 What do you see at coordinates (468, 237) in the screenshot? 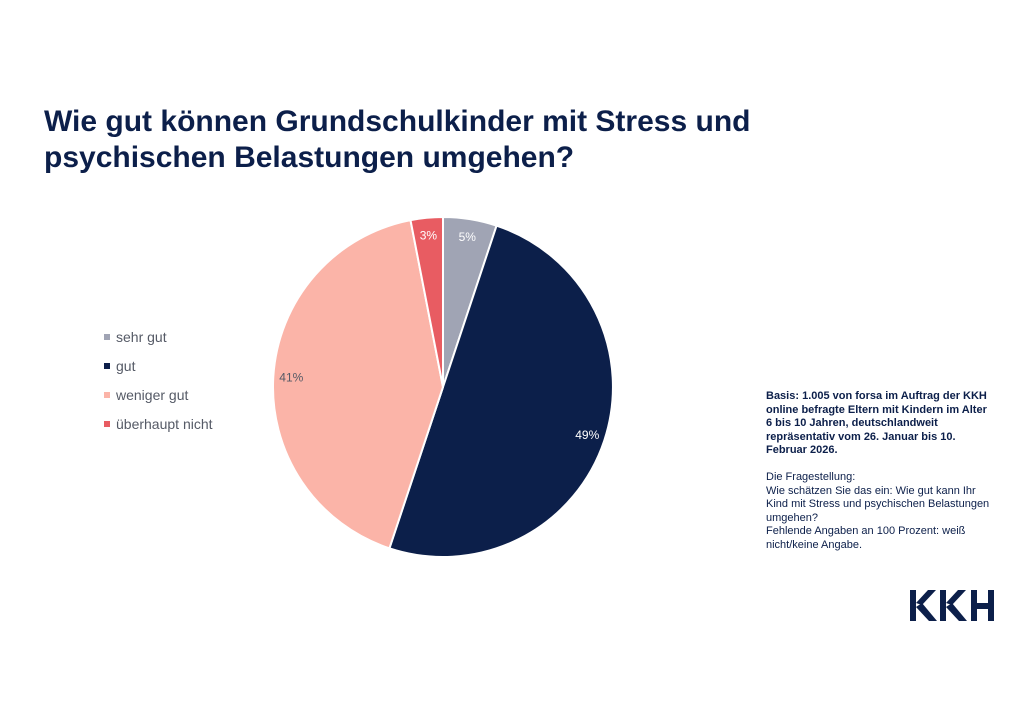
I see `pie-label-sehr-gut: 5%` at bounding box center [468, 237].